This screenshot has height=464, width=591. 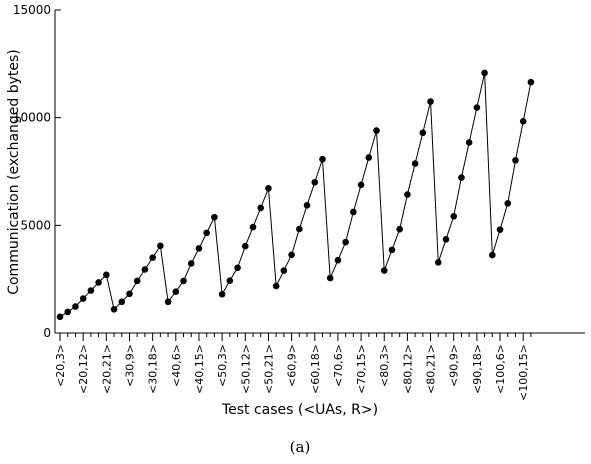 I want to click on x-tick-label: <70,15>, so click(x=361, y=369).